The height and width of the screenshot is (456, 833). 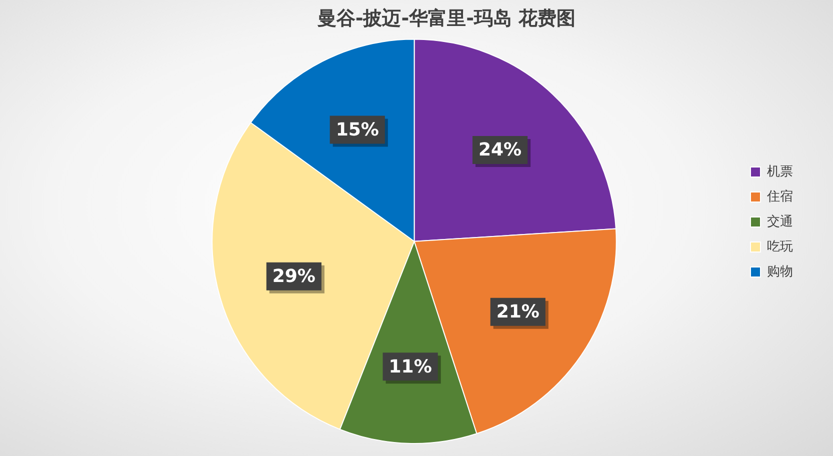 What do you see at coordinates (780, 272) in the screenshot?
I see `legend-label: 购物` at bounding box center [780, 272].